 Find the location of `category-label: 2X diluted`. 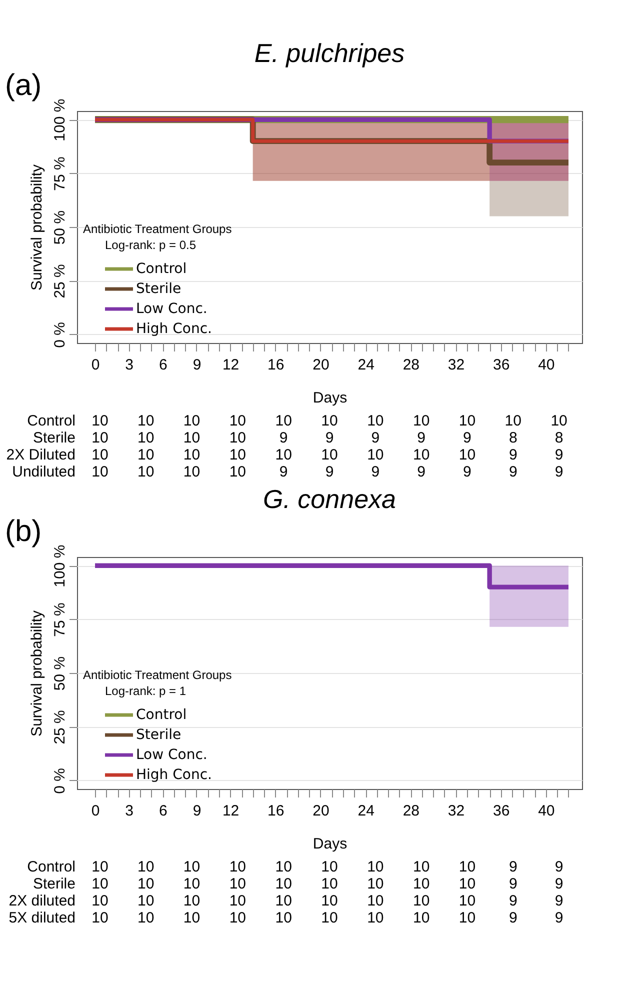

category-label: 2X diluted is located at coordinates (42, 901).